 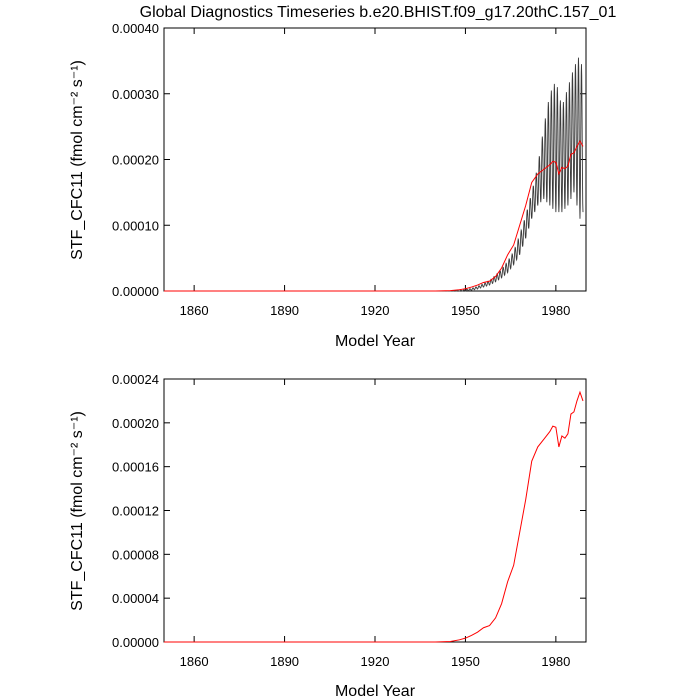 I want to click on y-tick-label: 0.00030, so click(x=135, y=94).